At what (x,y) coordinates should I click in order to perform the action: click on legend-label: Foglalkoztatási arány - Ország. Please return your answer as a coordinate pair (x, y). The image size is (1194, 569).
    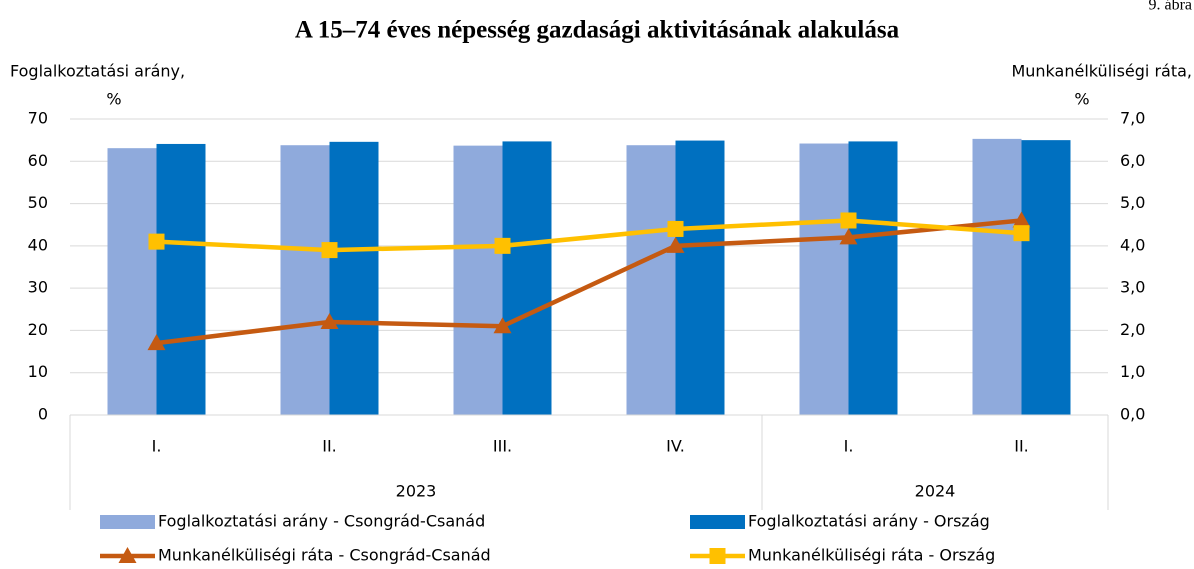
    Looking at the image, I should click on (869, 521).